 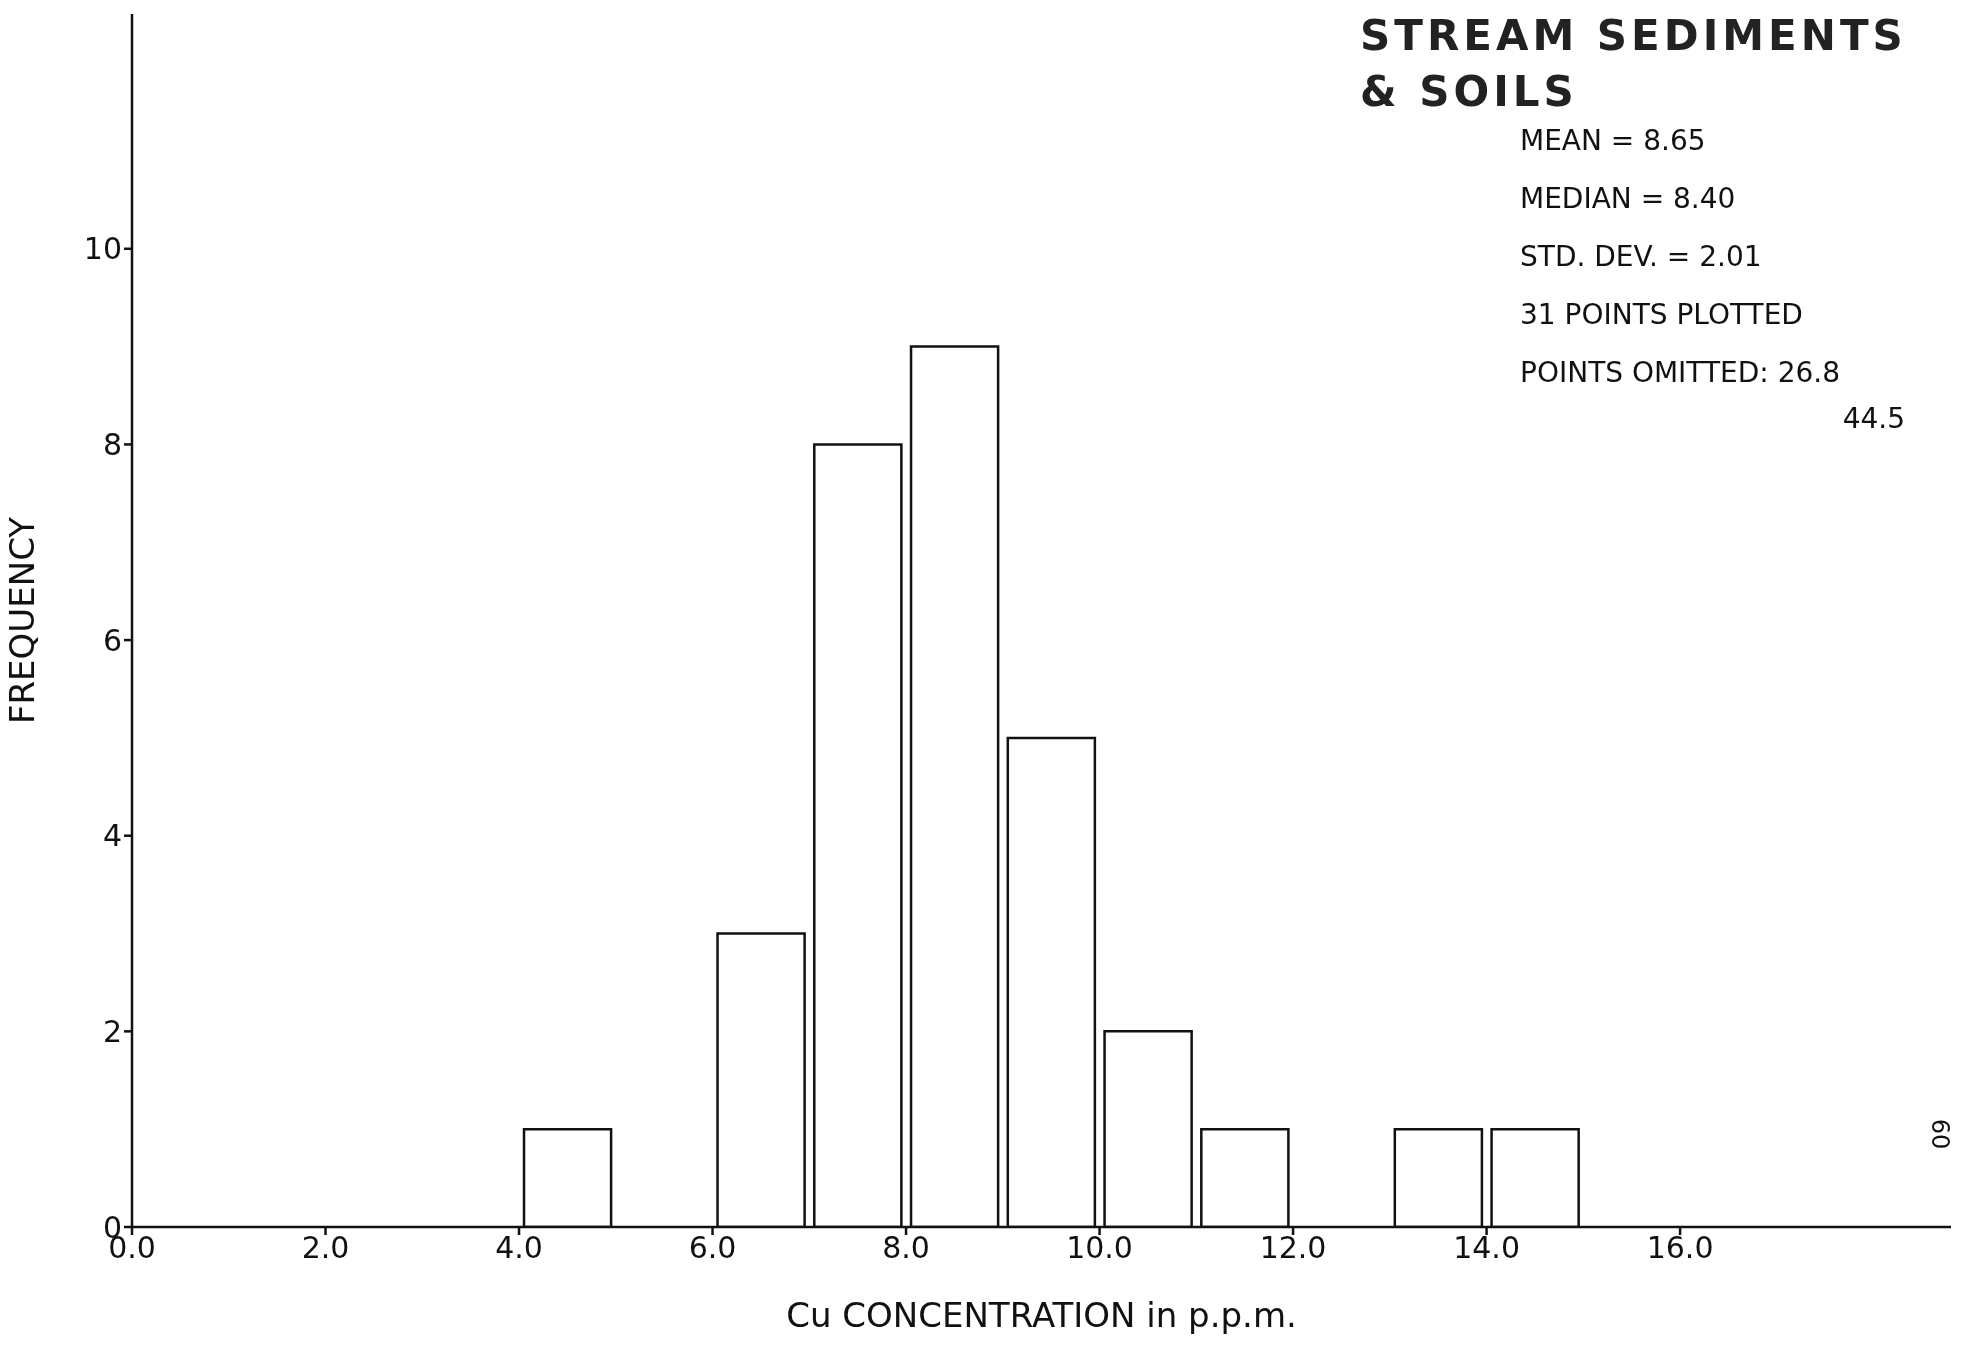 What do you see at coordinates (1613, 140) in the screenshot?
I see `annotation: MEAN = 8.65` at bounding box center [1613, 140].